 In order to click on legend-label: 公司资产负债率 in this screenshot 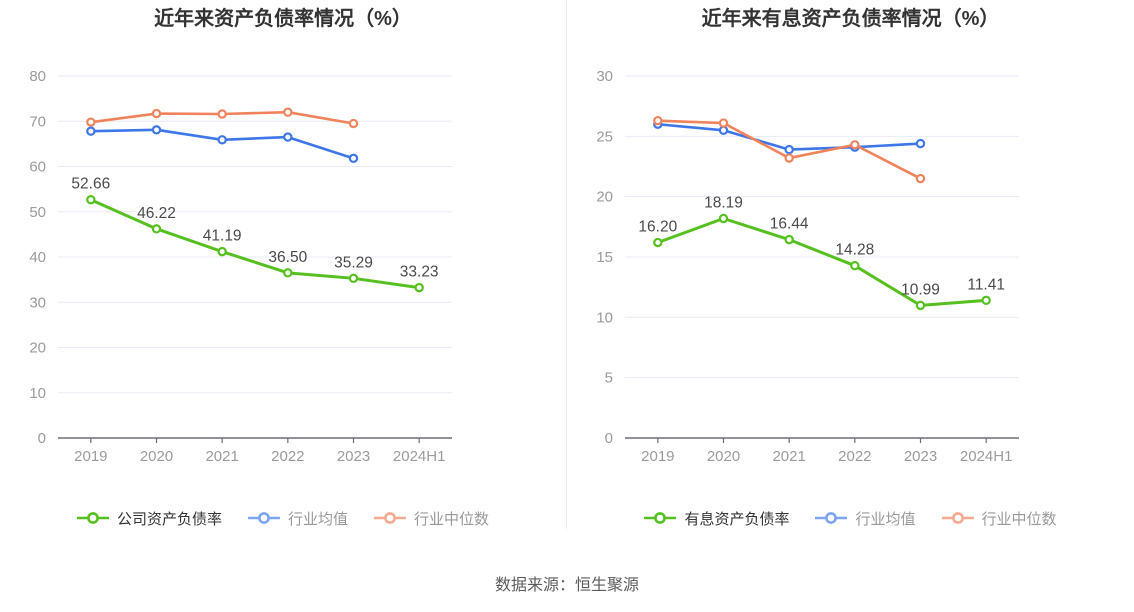, I will do `click(169, 519)`.